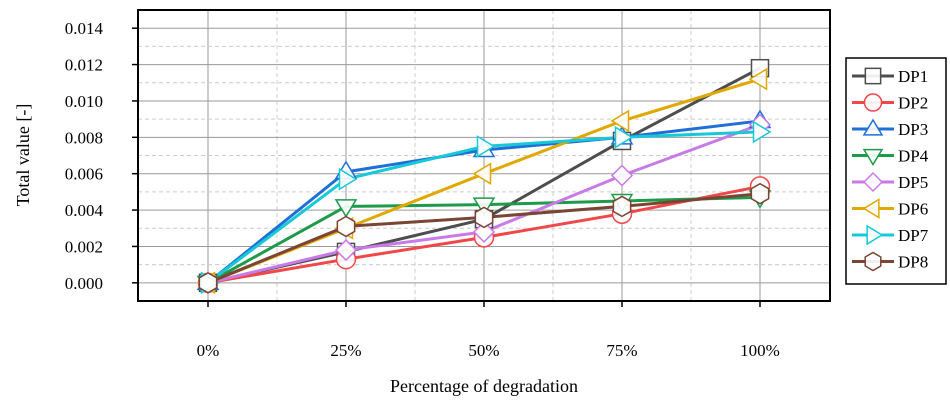 The image size is (950, 400). I want to click on y-tick-label: 0.004, so click(84, 210).